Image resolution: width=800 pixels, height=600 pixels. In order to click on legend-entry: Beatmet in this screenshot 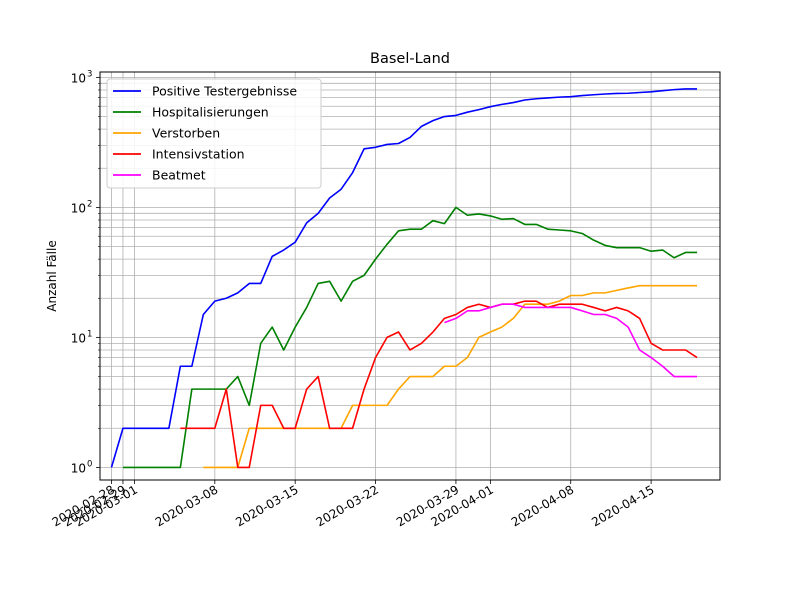, I will do `click(179, 175)`.